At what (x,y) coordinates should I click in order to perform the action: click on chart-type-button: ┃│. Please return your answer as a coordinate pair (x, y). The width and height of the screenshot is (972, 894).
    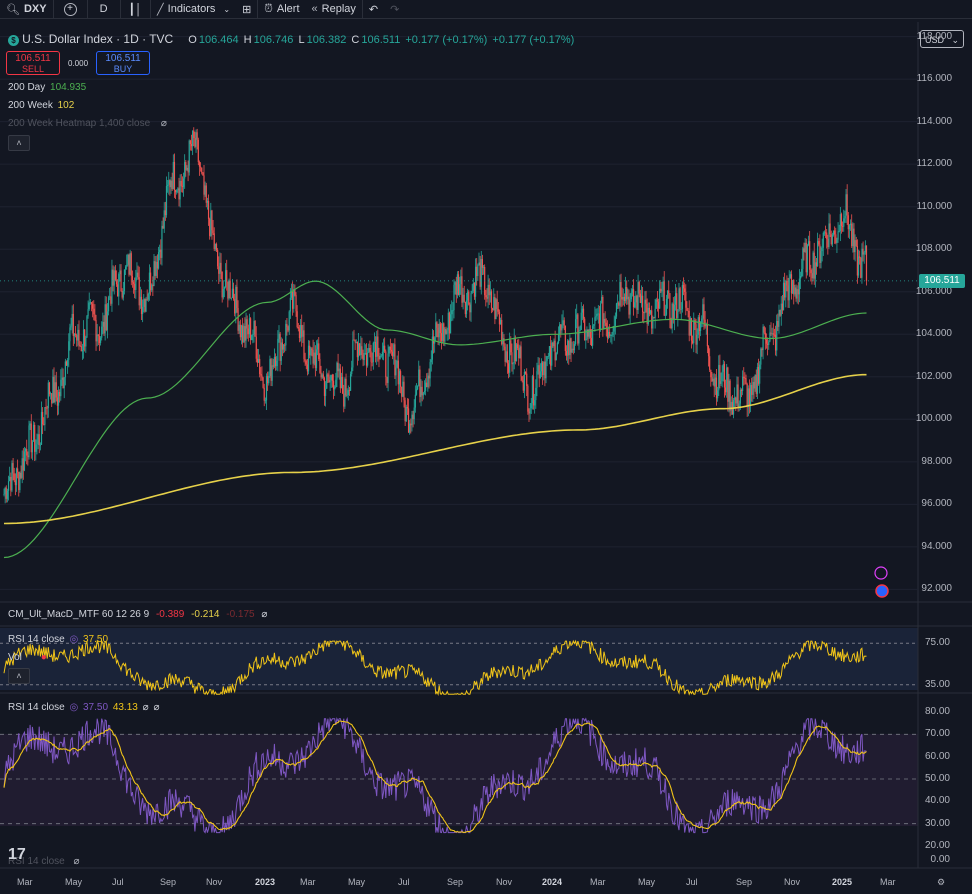
    Looking at the image, I should click on (135, 9).